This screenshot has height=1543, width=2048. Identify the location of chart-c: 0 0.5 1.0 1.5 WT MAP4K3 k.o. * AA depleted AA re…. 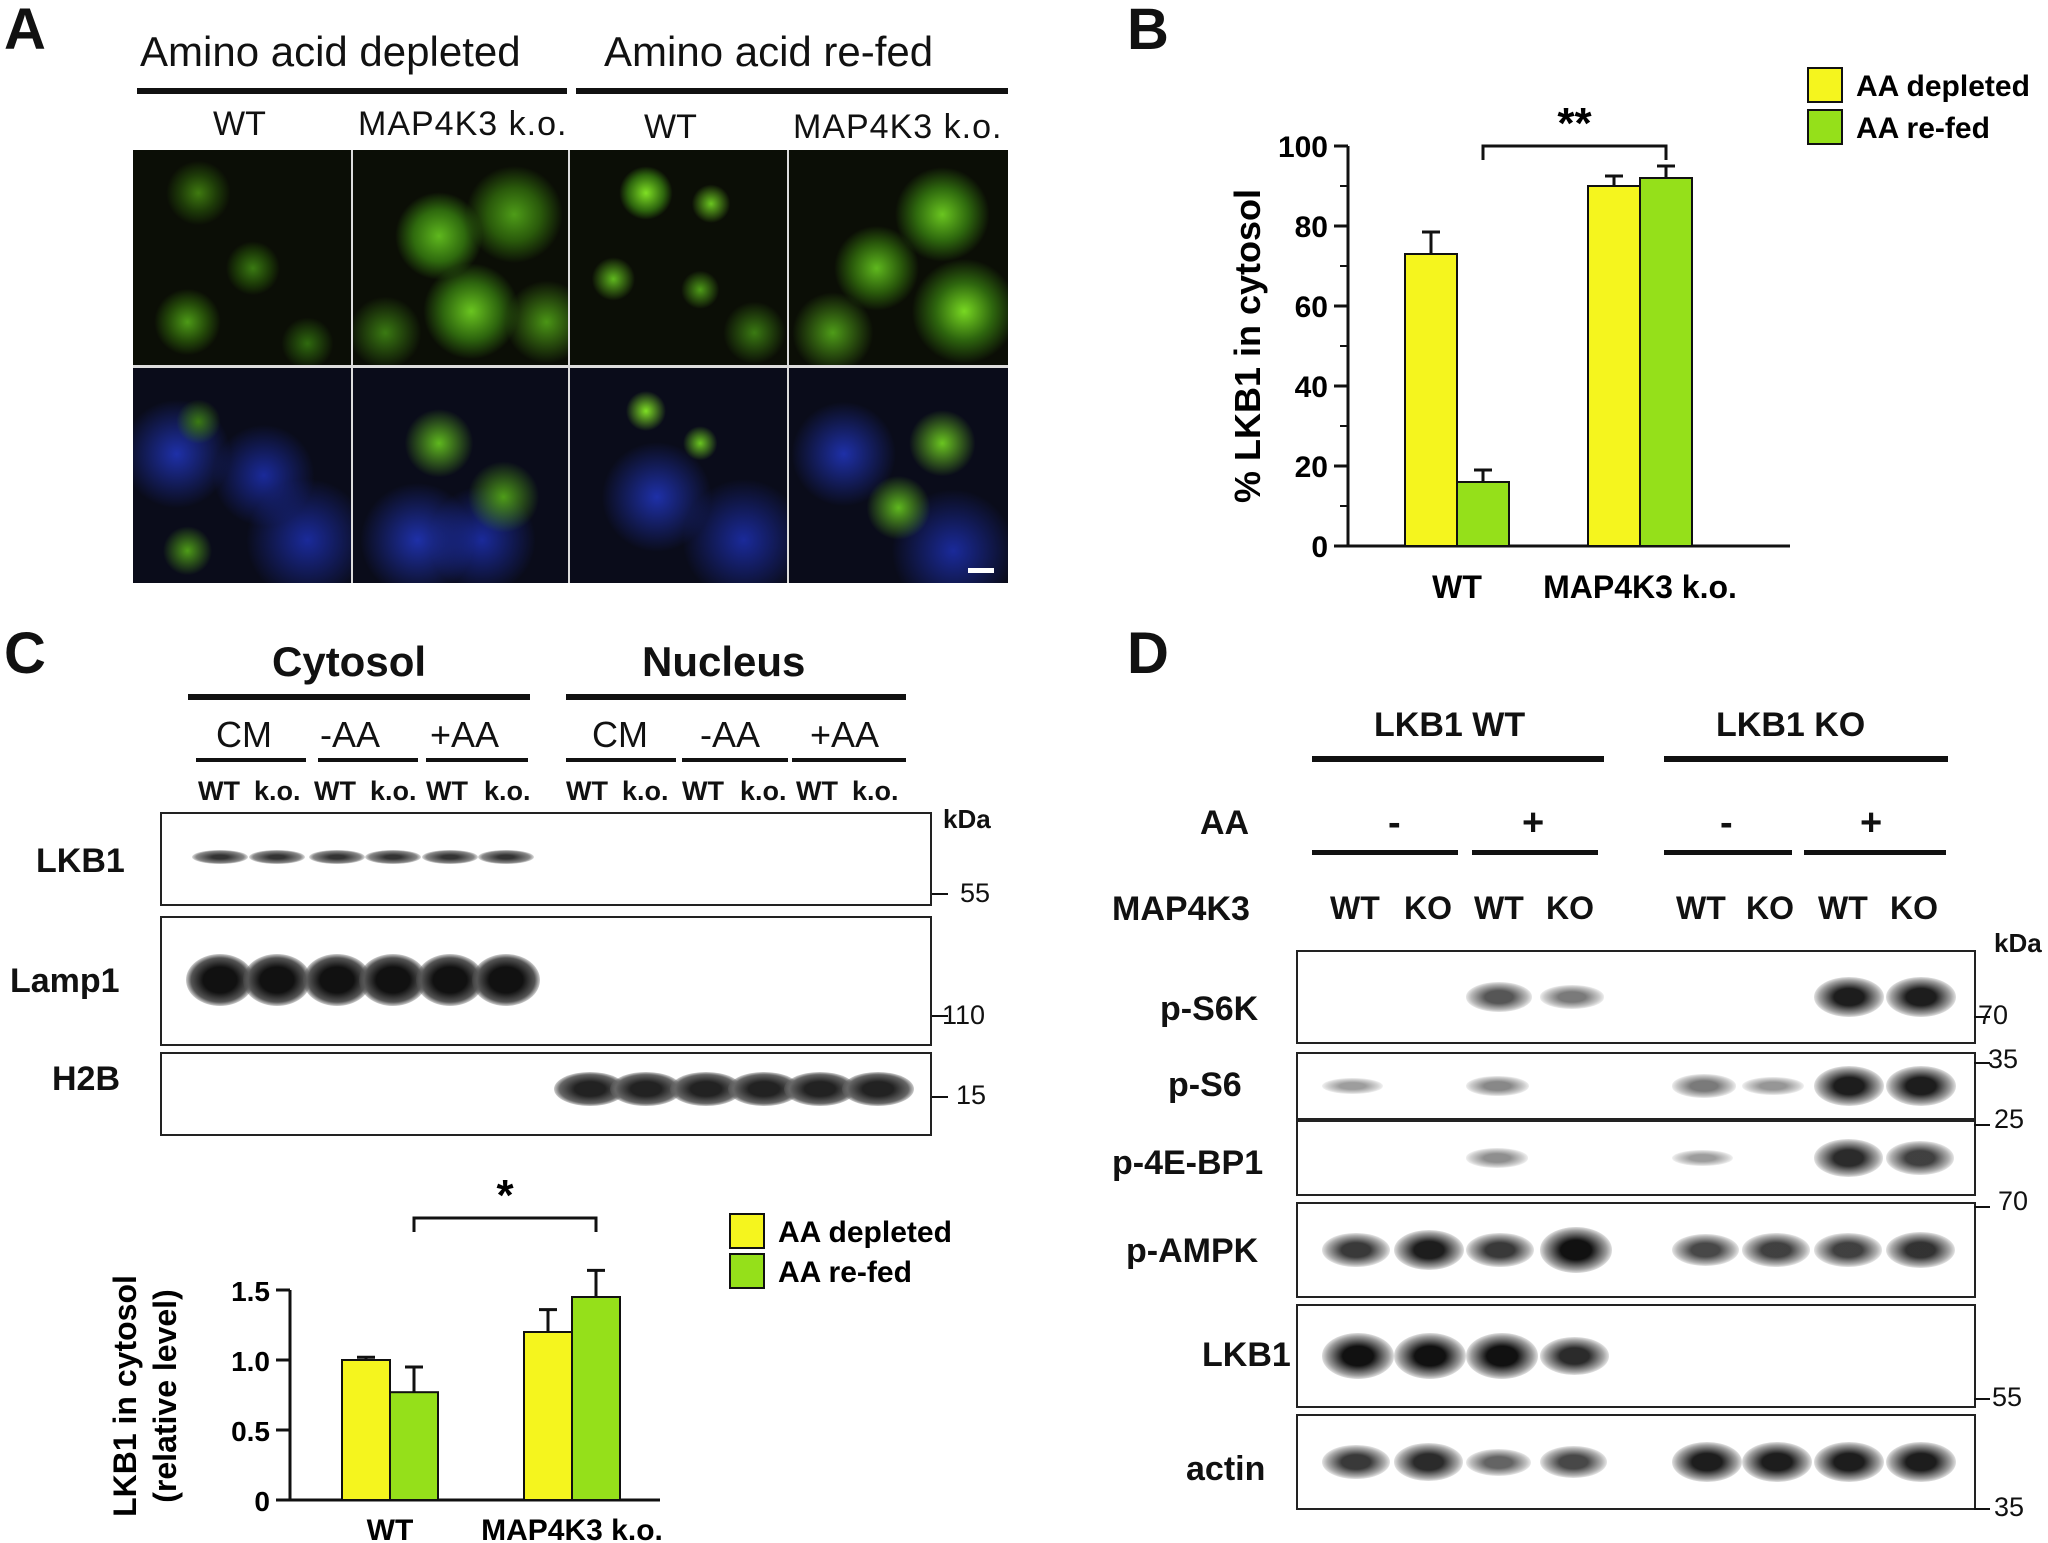
(529, 1357).